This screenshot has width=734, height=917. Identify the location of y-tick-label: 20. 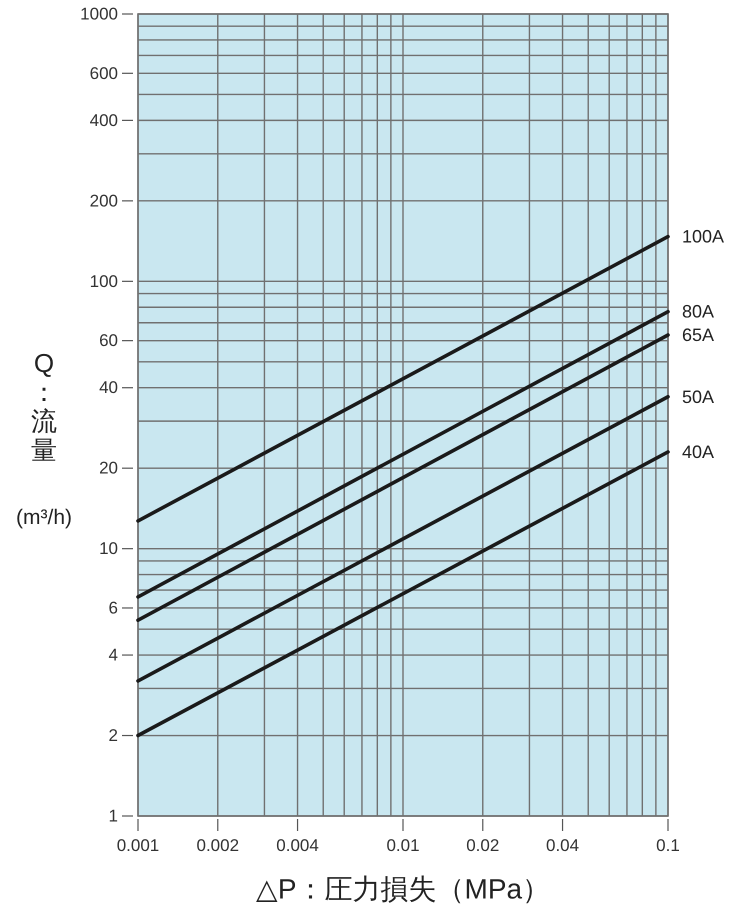
(108, 468).